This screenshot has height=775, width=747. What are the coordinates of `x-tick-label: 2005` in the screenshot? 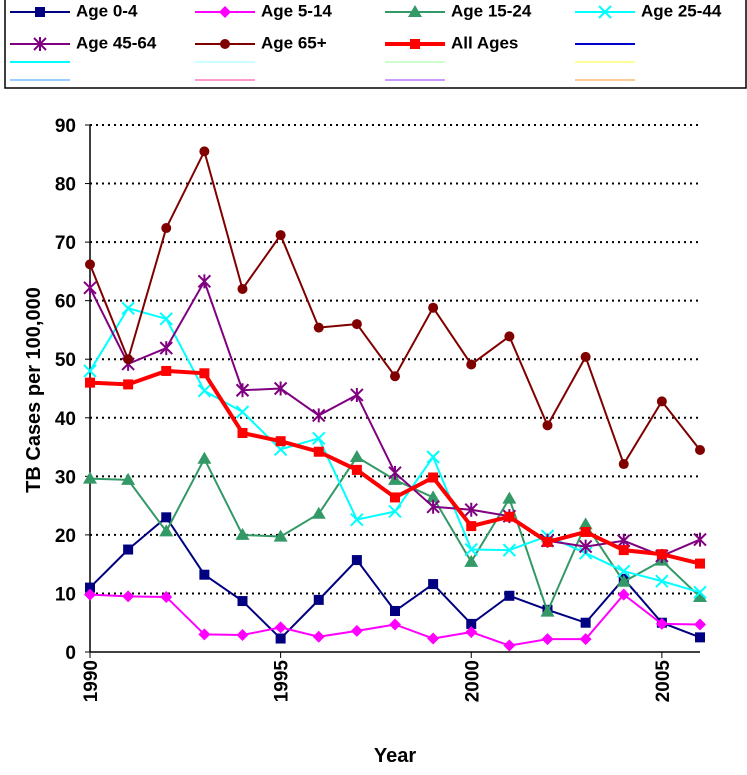 It's located at (663, 681).